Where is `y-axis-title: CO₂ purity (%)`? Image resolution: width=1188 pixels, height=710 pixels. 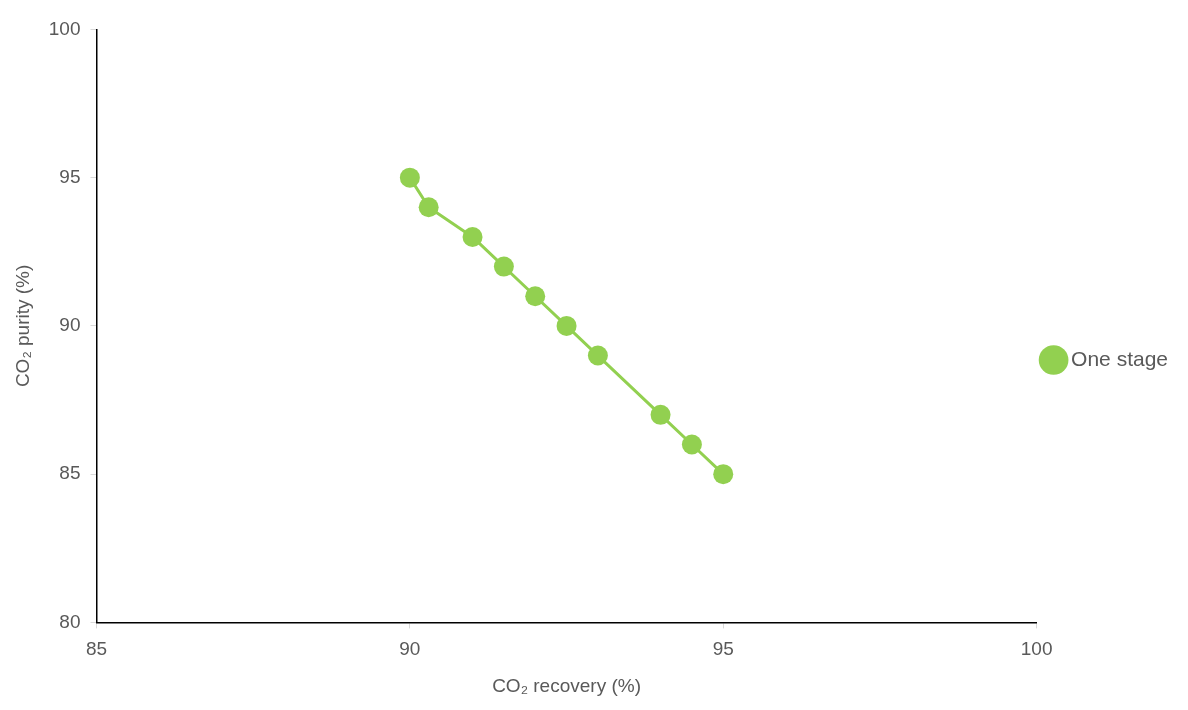
y-axis-title: CO₂ purity (%) is located at coordinates (22, 326).